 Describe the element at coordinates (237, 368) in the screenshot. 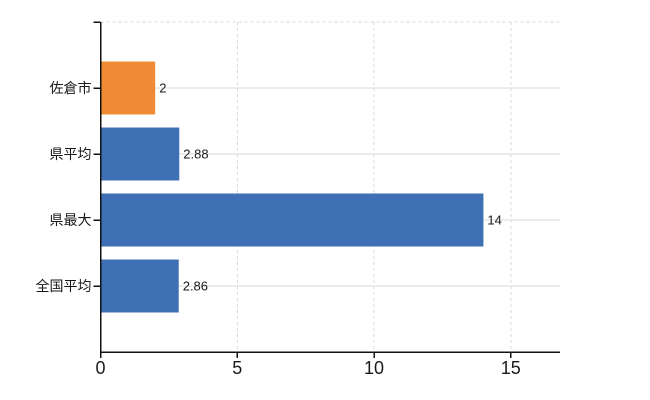

I see `x-tick-label: 5` at that location.